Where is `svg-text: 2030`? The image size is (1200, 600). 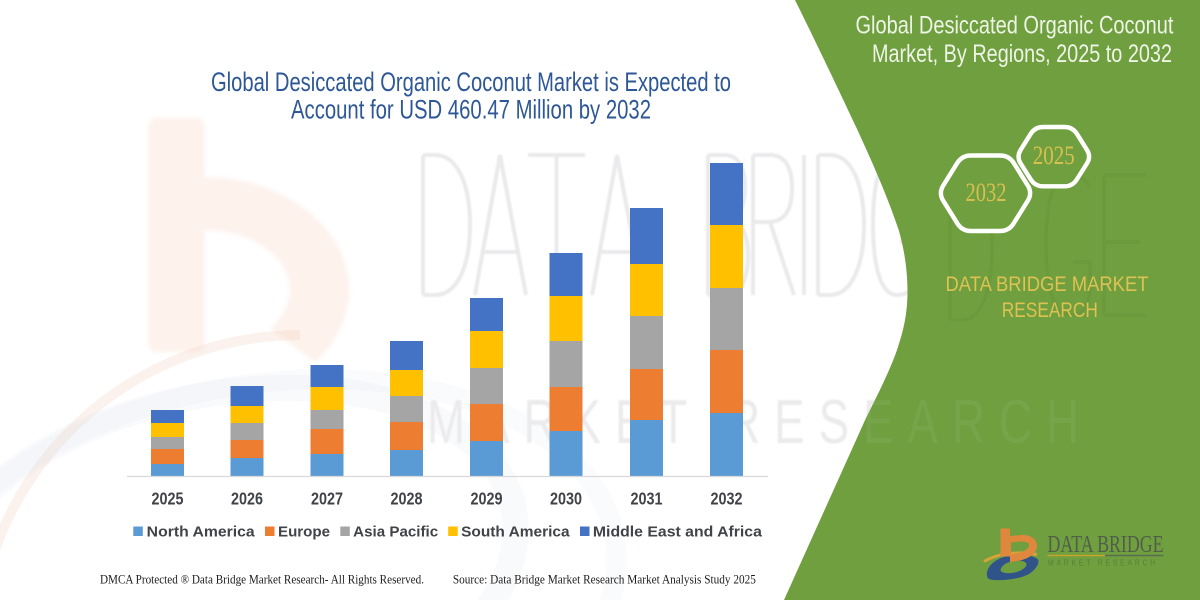 svg-text: 2030 is located at coordinates (566, 499).